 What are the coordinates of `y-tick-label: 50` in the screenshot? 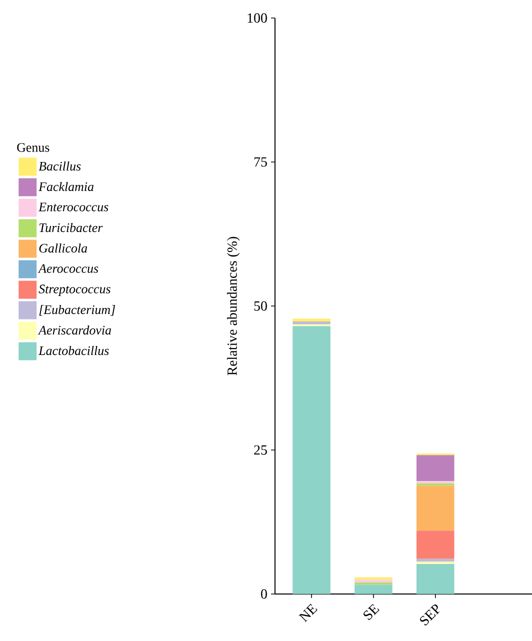 It's located at (260, 306).